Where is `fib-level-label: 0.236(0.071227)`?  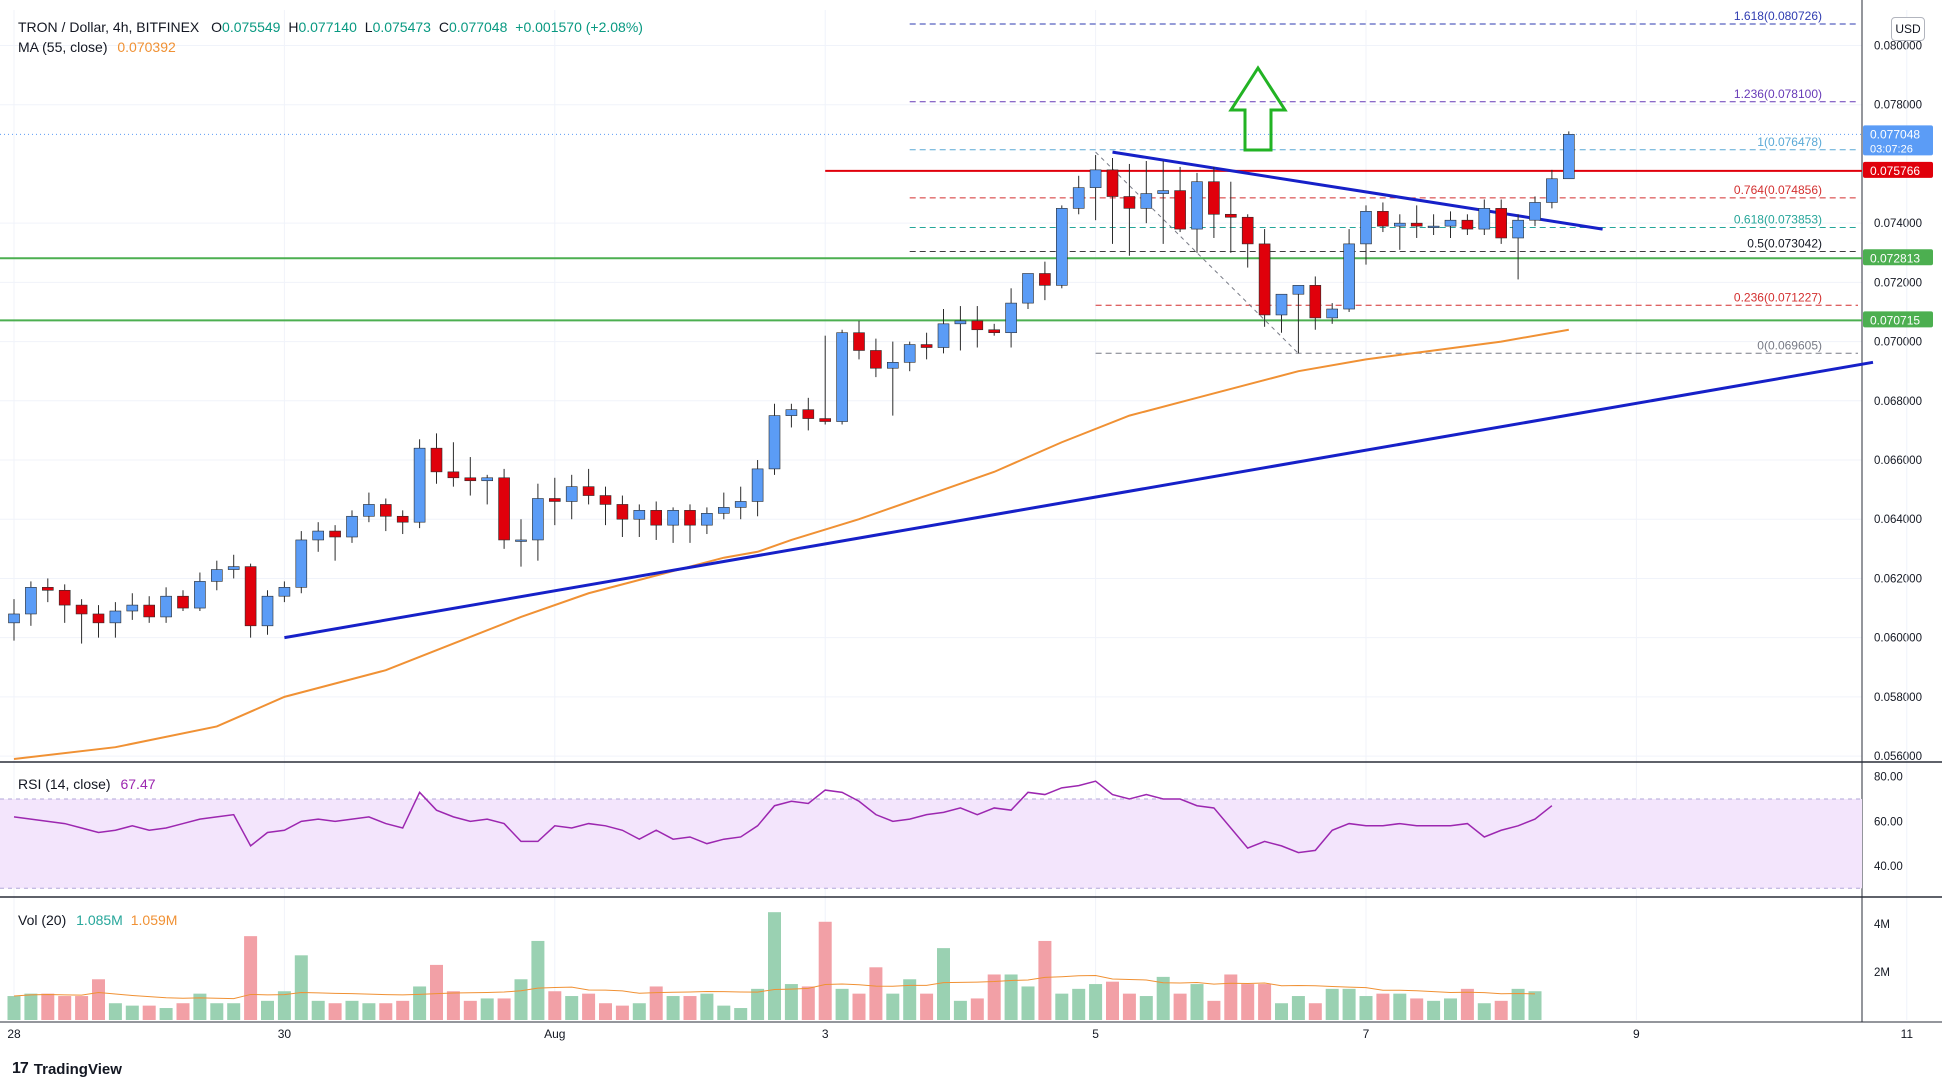
fib-level-label: 0.236(0.071227) is located at coordinates (1778, 297).